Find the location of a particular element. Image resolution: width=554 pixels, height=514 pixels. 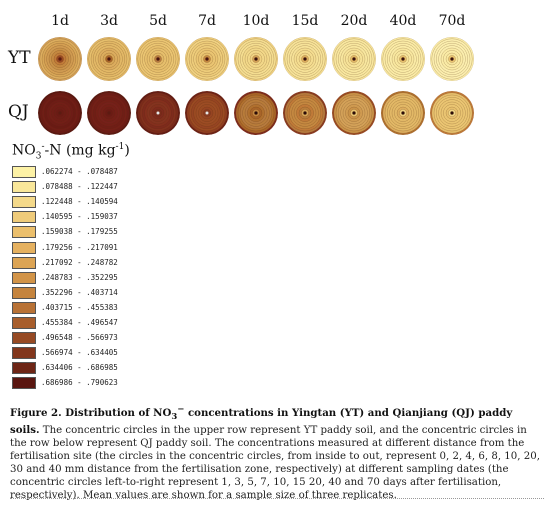

legend-range: .634406 - .686985 is located at coordinates (79, 368).